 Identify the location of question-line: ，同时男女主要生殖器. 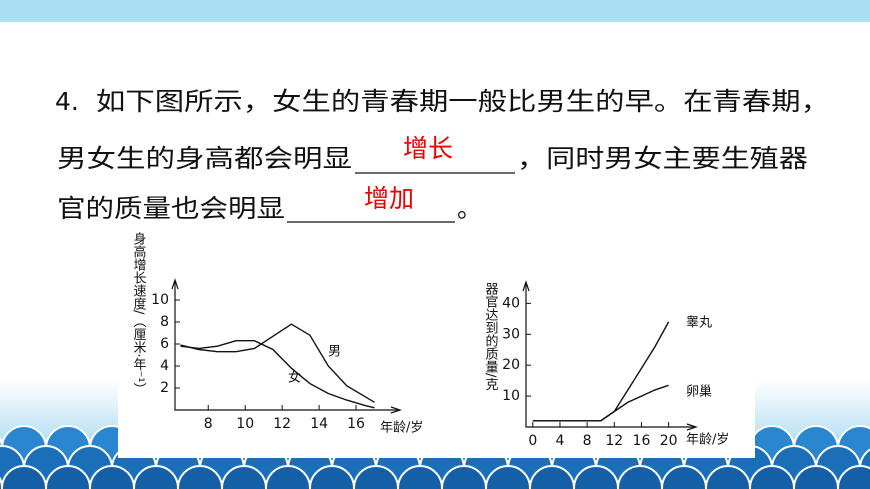
(662, 158).